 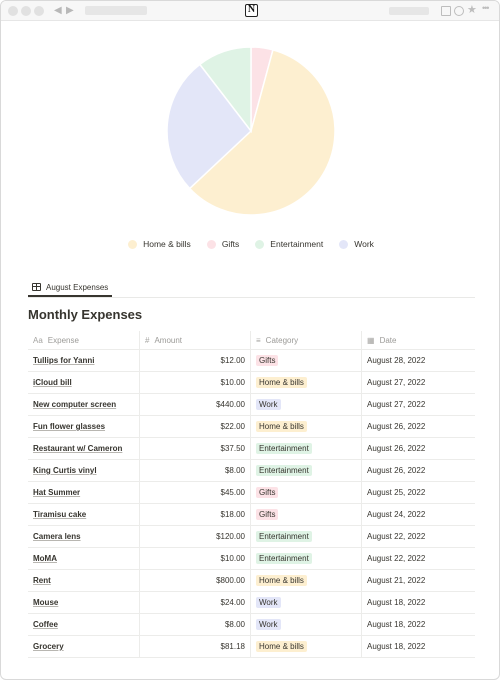 What do you see at coordinates (75, 404) in the screenshot?
I see `expense-name: New computer screen` at bounding box center [75, 404].